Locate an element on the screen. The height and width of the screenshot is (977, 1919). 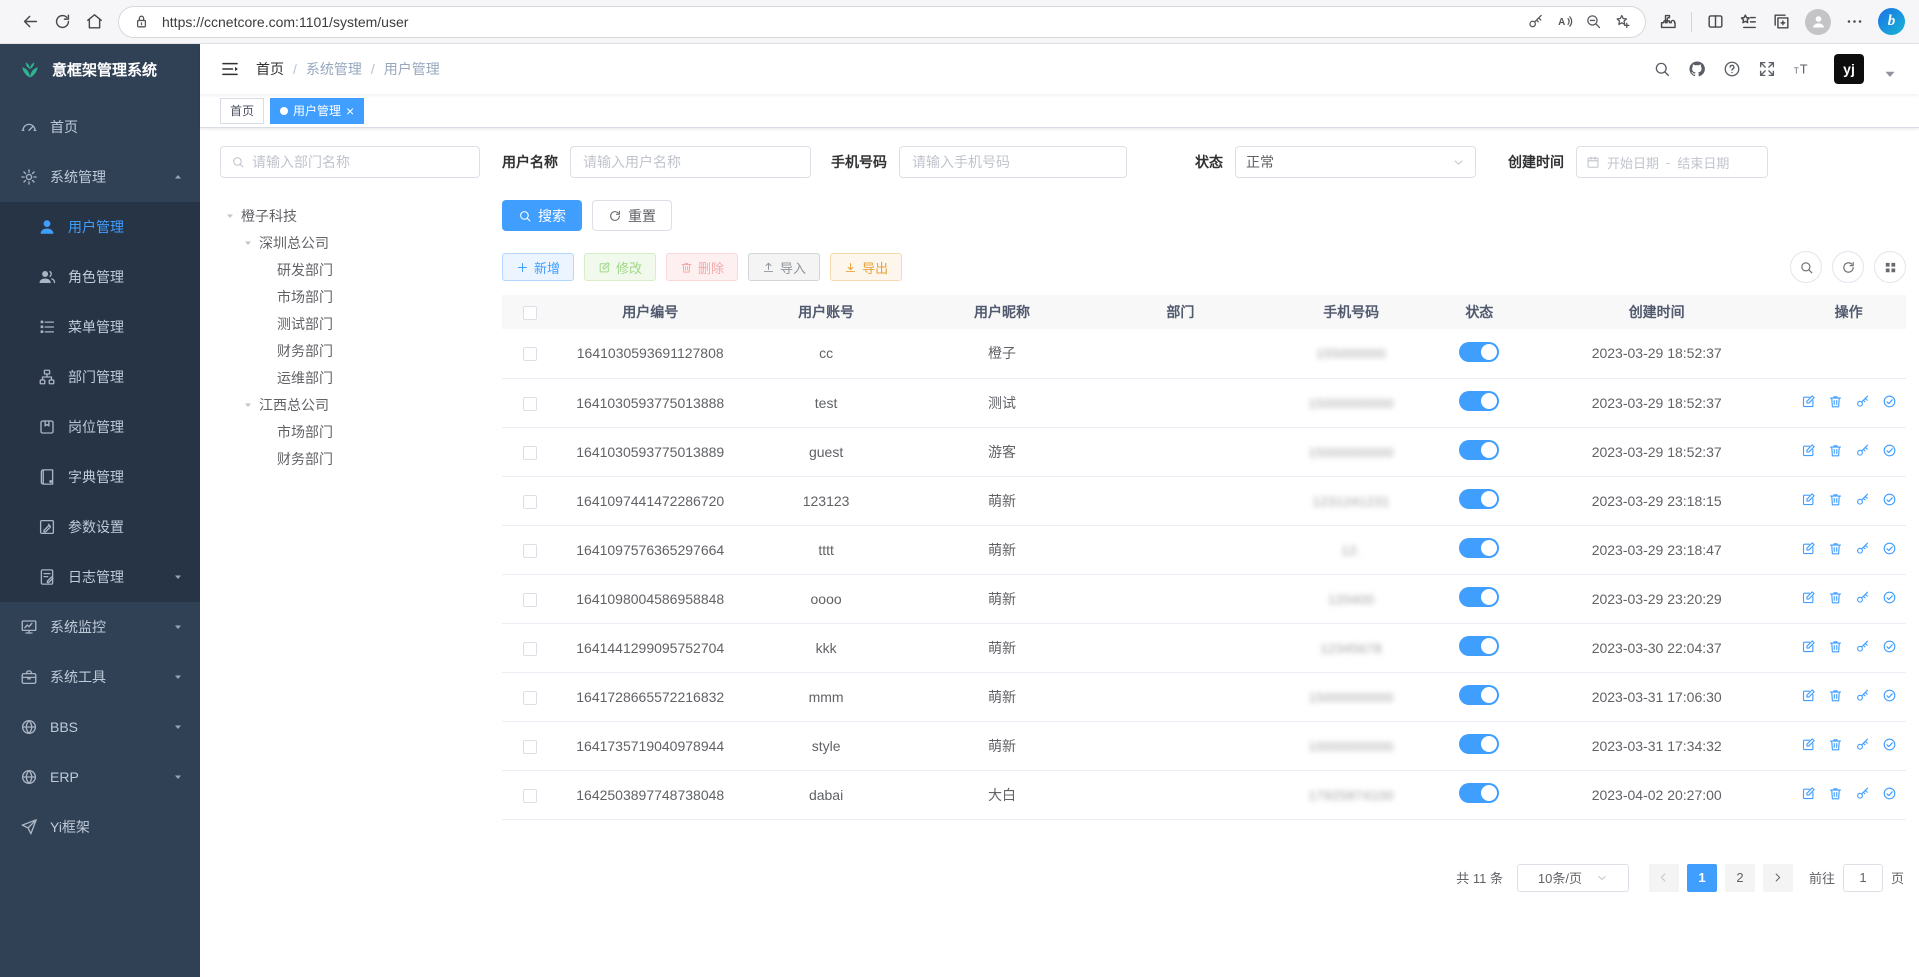
sidebar-item-10: 系统监控 is located at coordinates (100, 627).